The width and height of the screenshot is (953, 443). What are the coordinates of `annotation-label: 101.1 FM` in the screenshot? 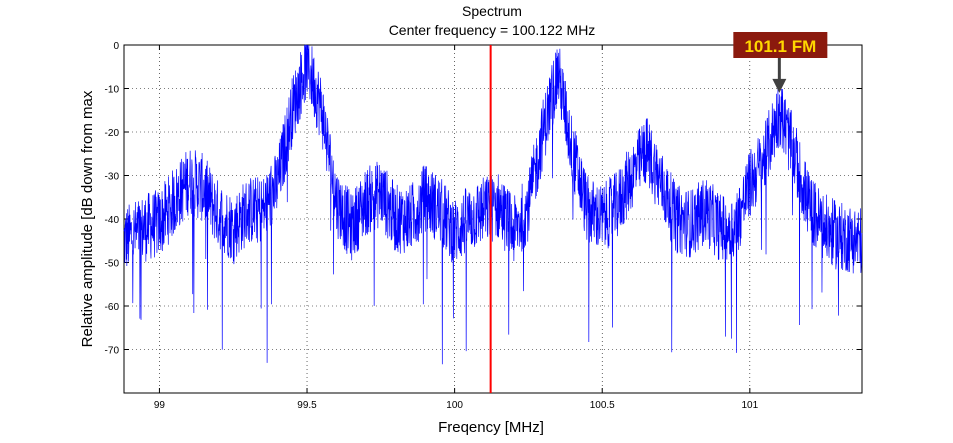 It's located at (780, 46).